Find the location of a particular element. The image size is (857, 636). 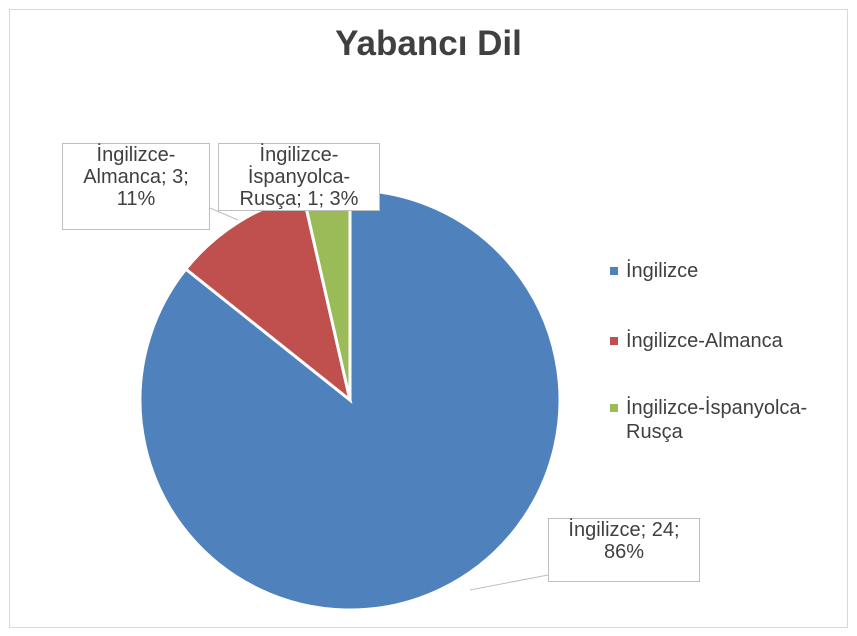

data-label: İngilizce-İspanyolca-Rusça; 1; 3% is located at coordinates (299, 177).